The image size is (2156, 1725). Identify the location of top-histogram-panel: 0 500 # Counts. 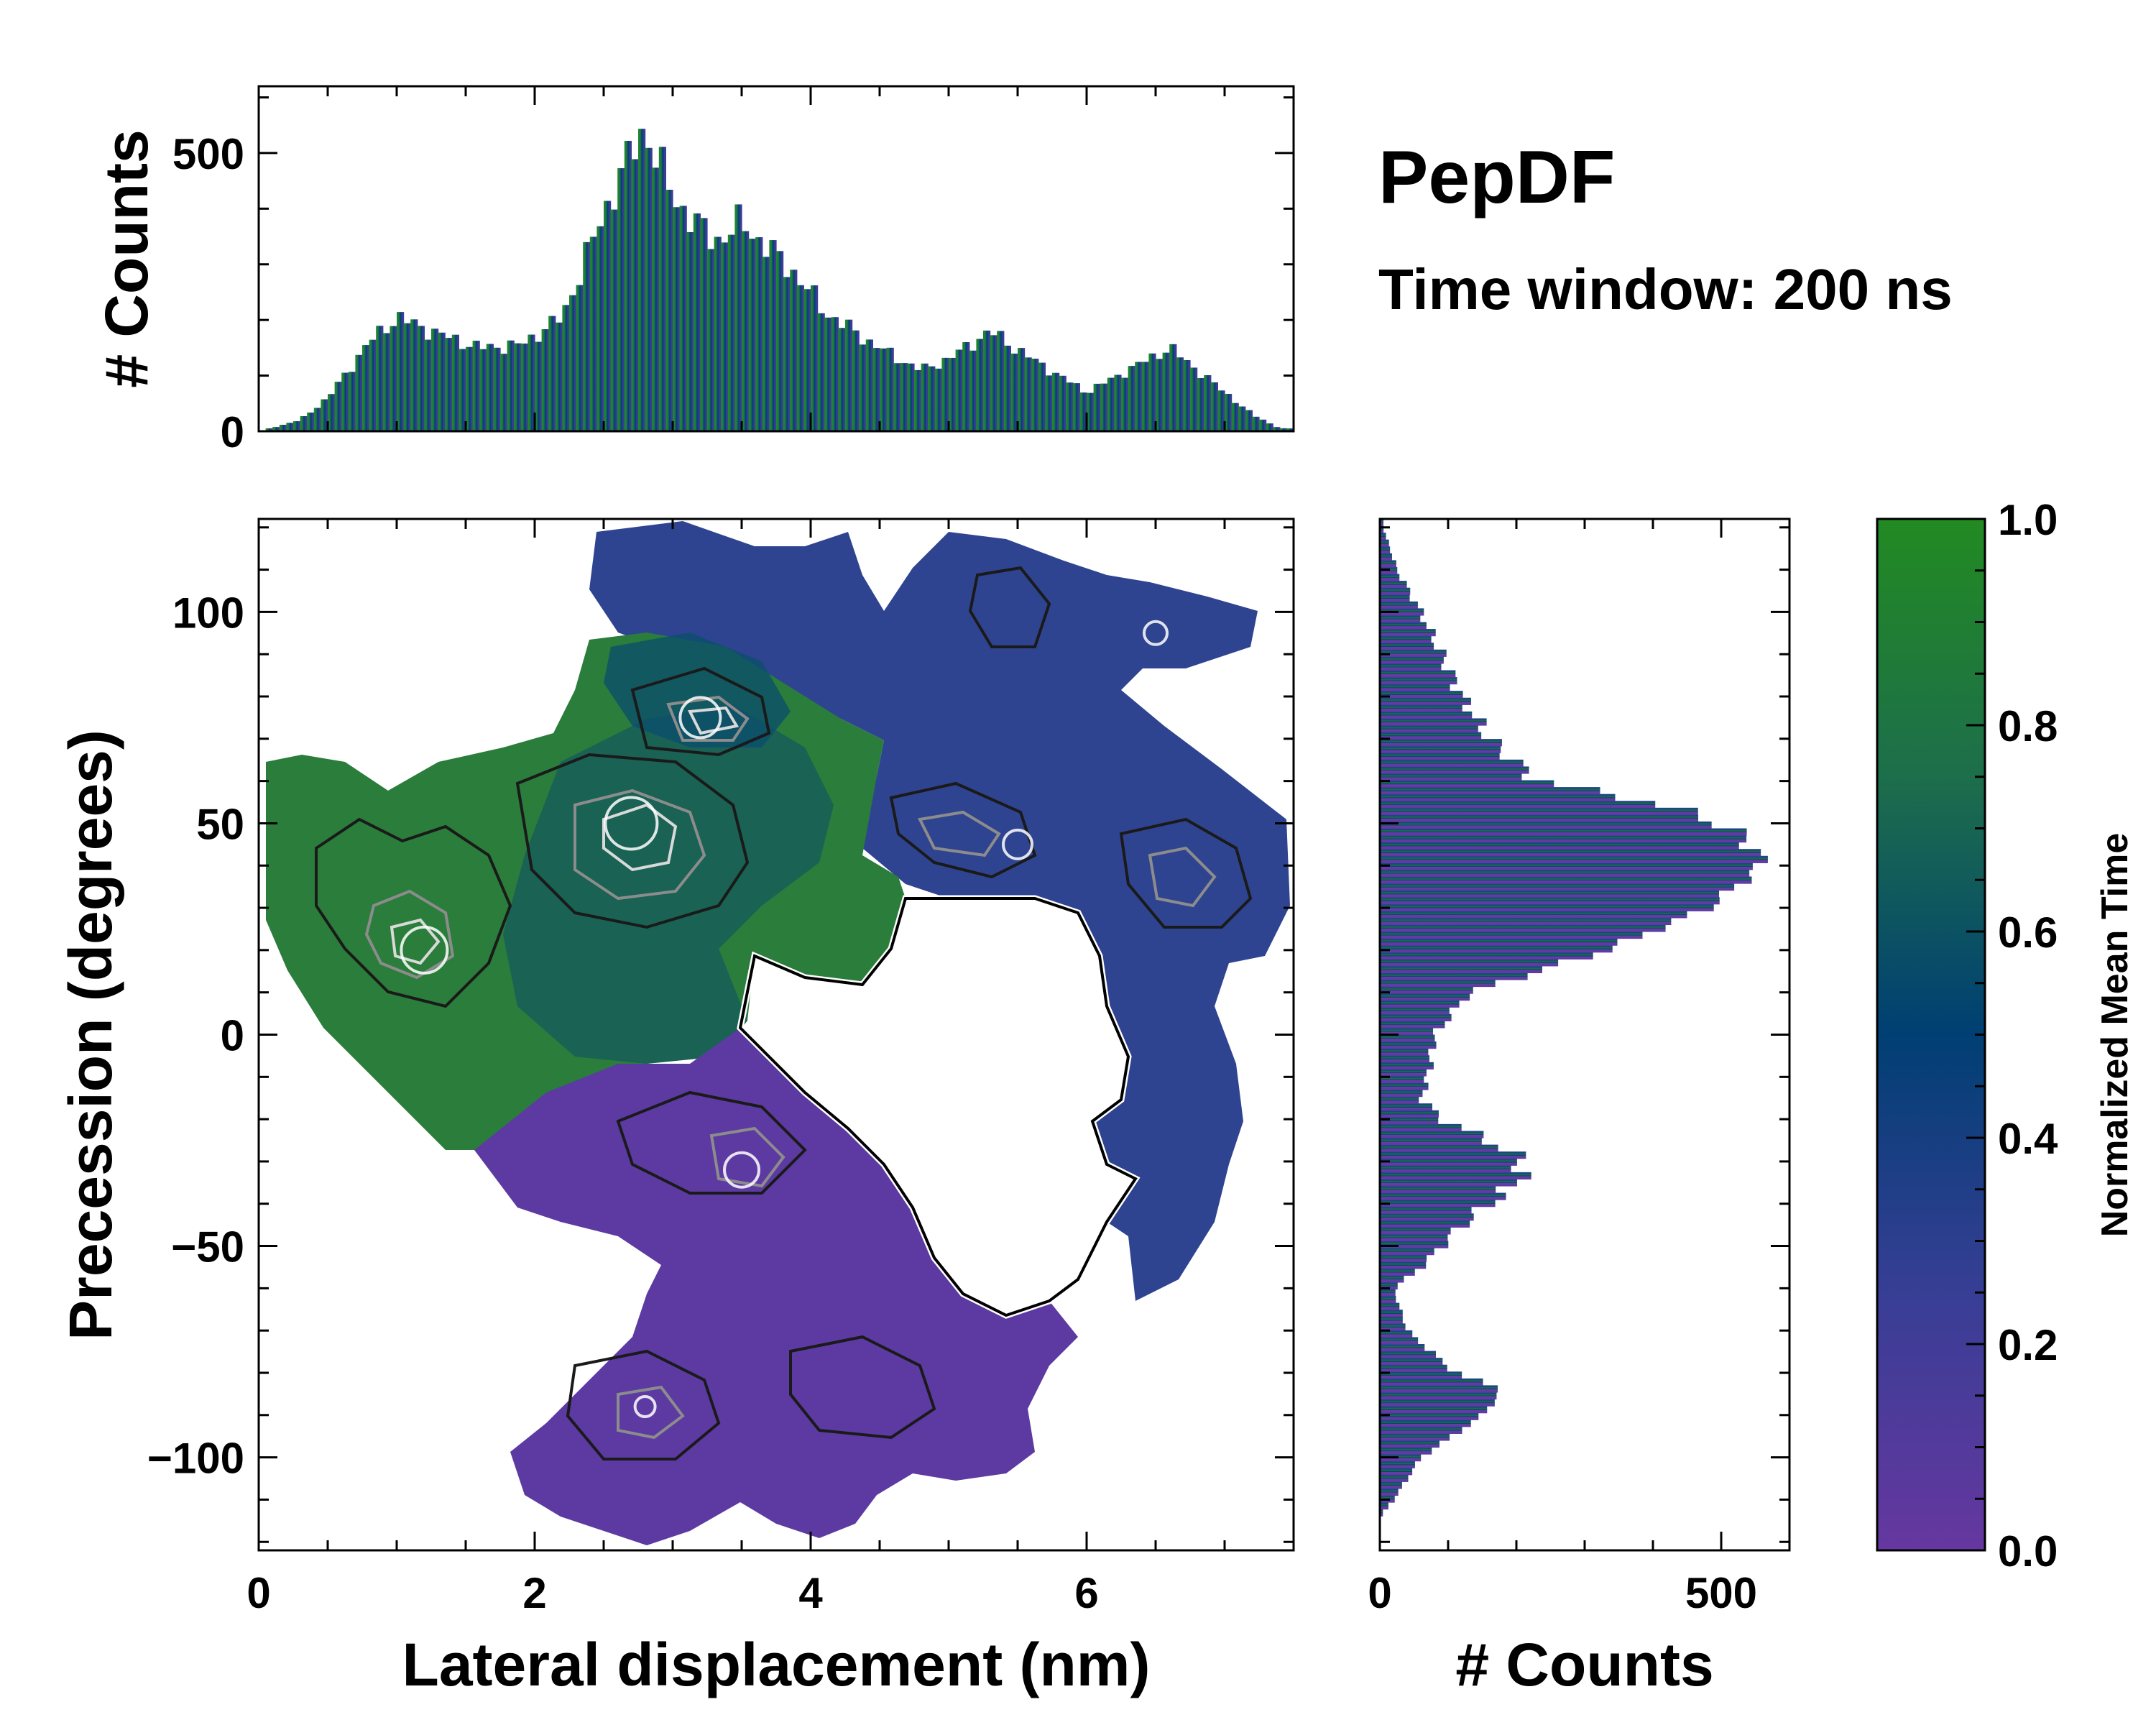
(694, 270).